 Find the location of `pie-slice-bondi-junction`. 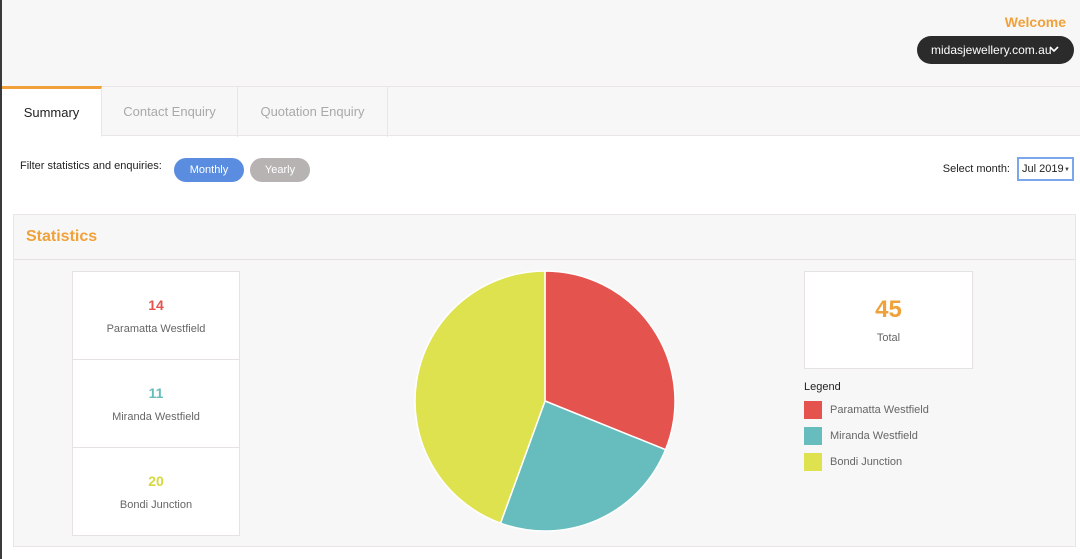

pie-slice-bondi-junction is located at coordinates (480, 397).